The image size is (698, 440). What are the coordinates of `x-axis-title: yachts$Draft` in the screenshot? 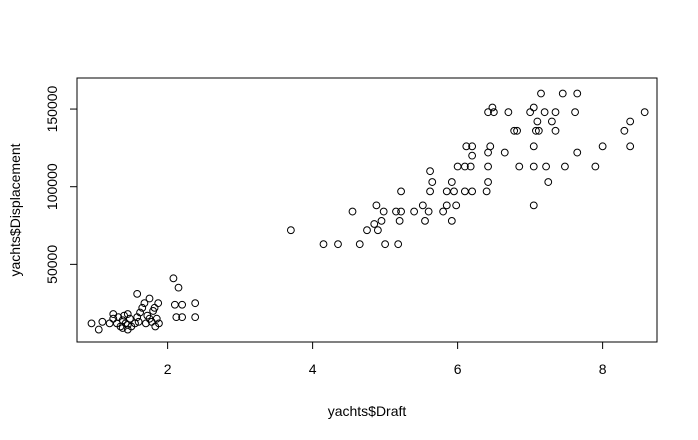 It's located at (367, 411).